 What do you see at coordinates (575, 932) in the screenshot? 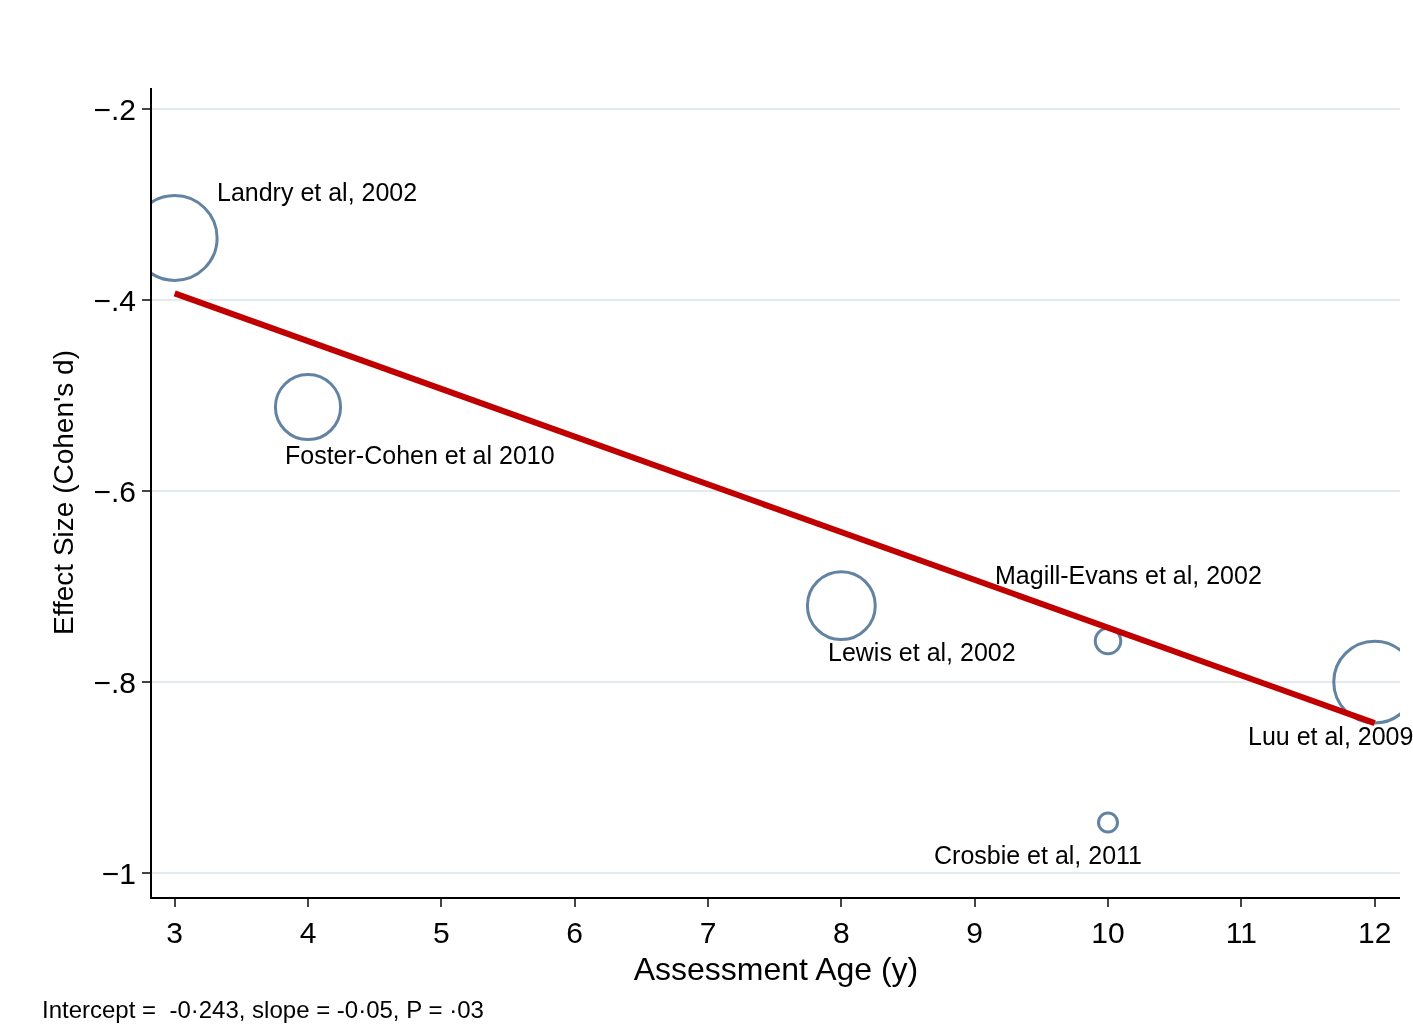
I see `x-tick-label: 6` at bounding box center [575, 932].